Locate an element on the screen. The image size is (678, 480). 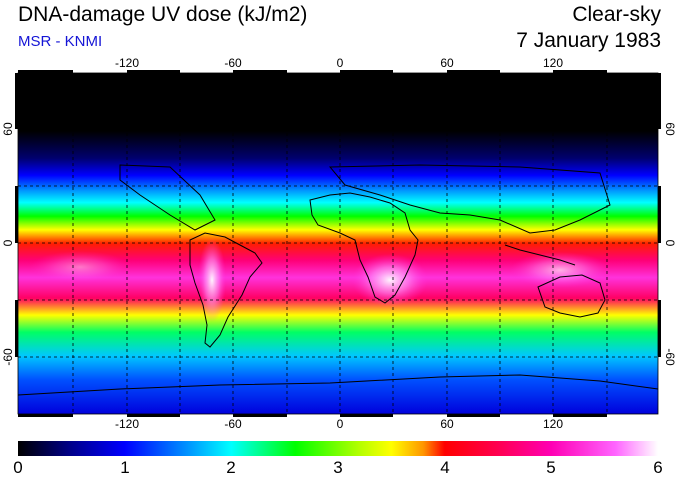
australia-outline is located at coordinates (571, 296).